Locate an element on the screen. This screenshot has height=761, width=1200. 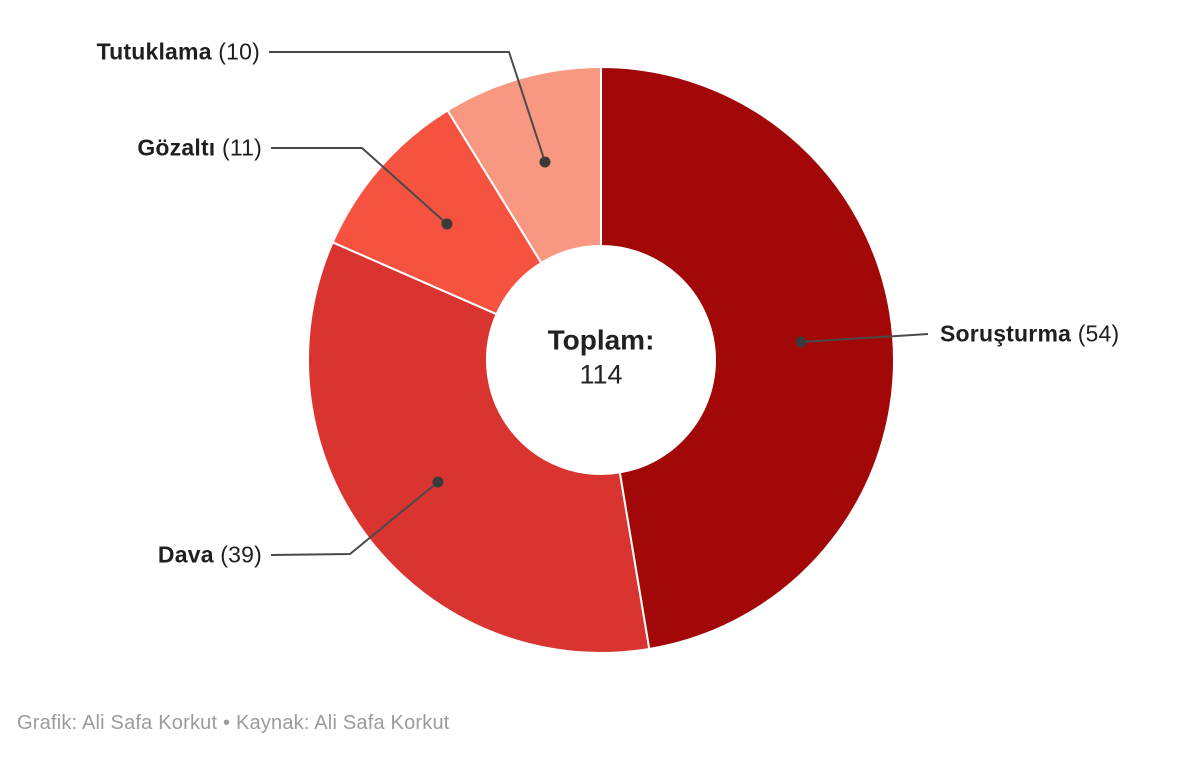
slice-count: (10) is located at coordinates (239, 51).